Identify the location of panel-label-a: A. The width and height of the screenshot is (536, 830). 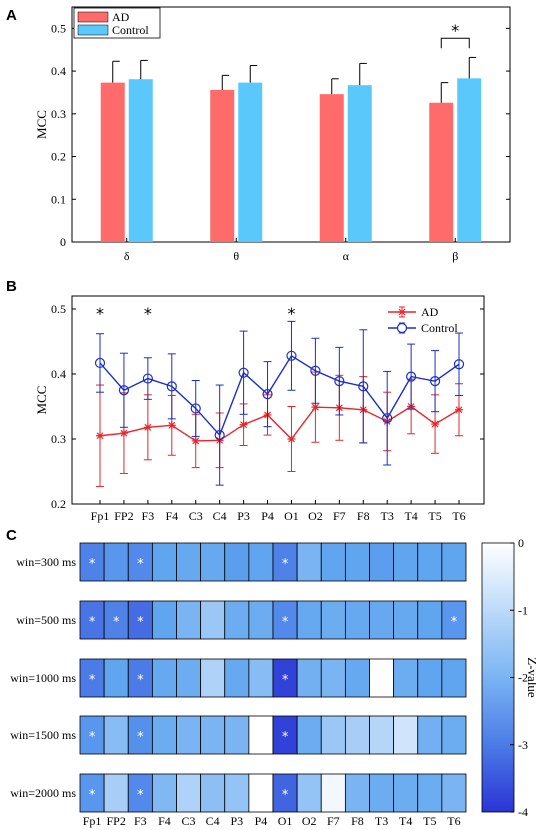
(11, 15).